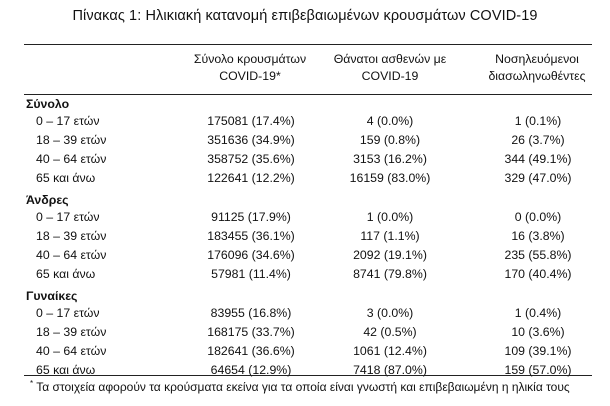  What do you see at coordinates (251, 178) in the screenshot?
I see `cases-cell: 122641 (12.2%)` at bounding box center [251, 178].